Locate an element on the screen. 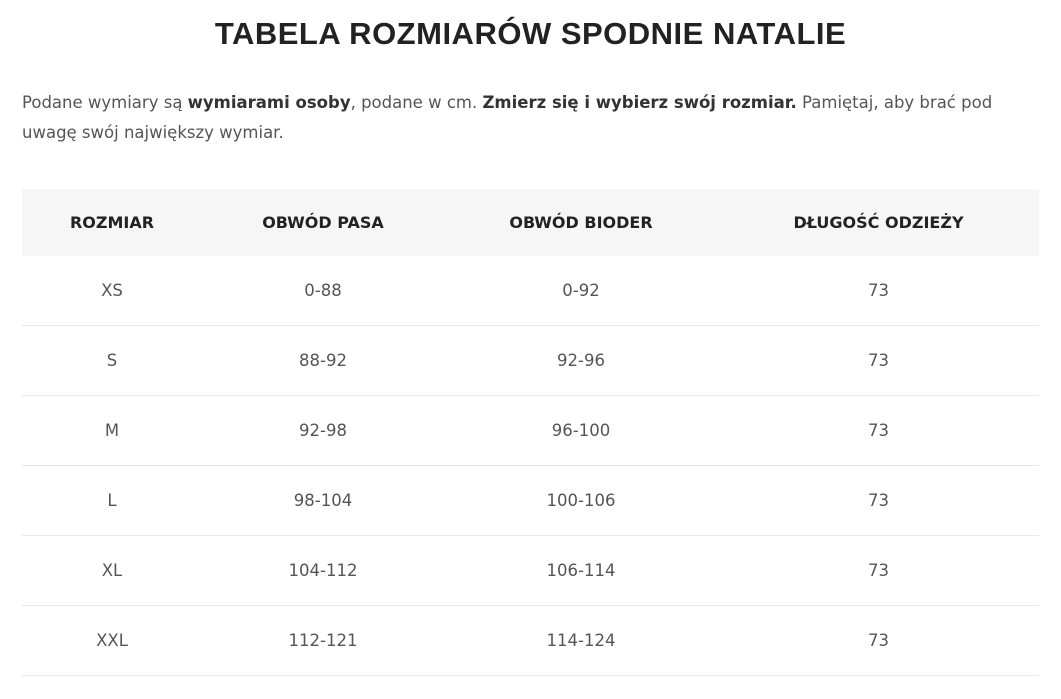 Image resolution: width=1061 pixels, height=699 pixels. cell-size: XL is located at coordinates (112, 570).